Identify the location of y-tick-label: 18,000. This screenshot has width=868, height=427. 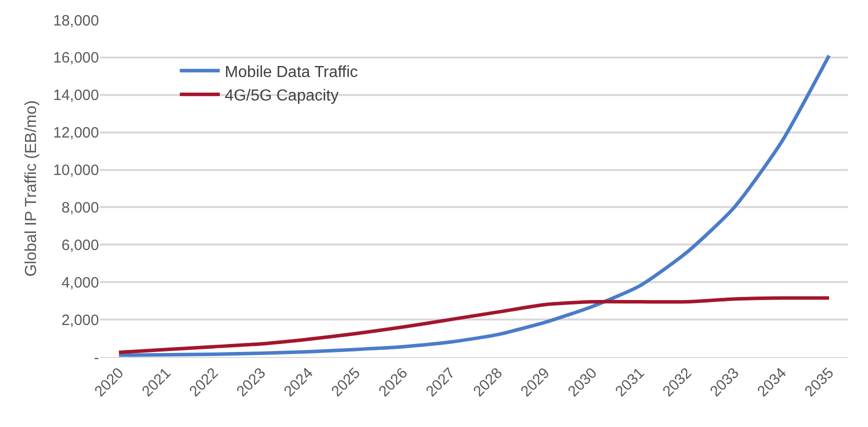
(76, 21).